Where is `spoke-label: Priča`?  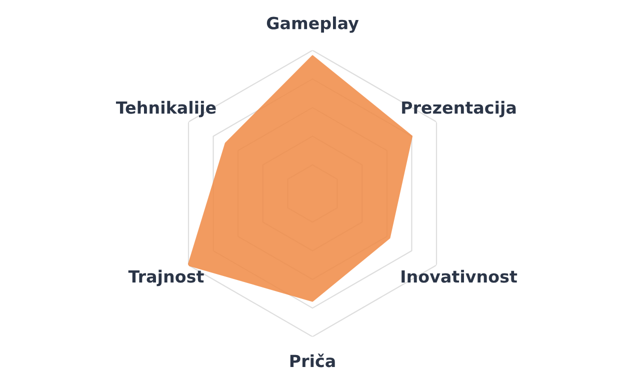
spoke-label: Priča is located at coordinates (312, 361).